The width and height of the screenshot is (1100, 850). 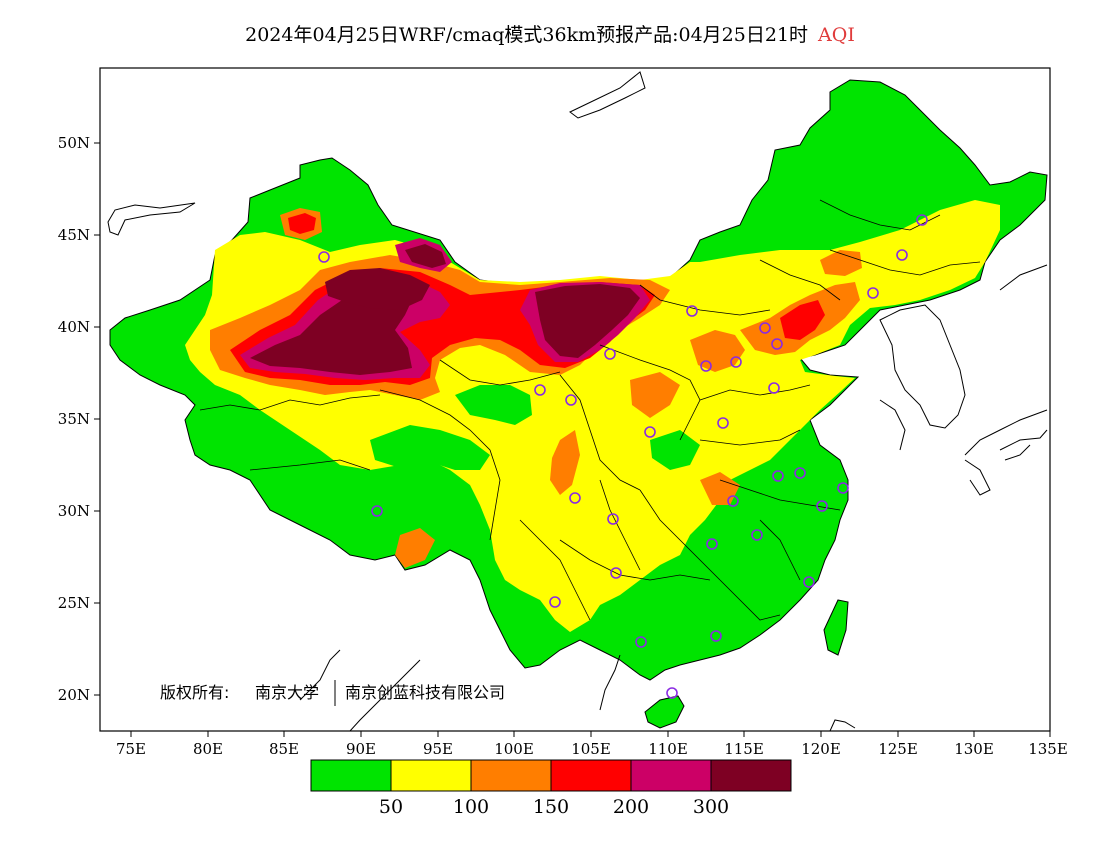 I want to click on taiwan-island, so click(x=836, y=627).